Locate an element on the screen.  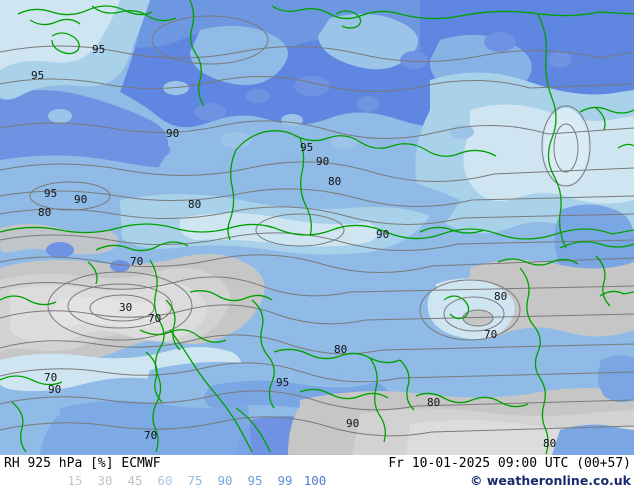
contour-label-80-23: 80 is located at coordinates (550, 443).